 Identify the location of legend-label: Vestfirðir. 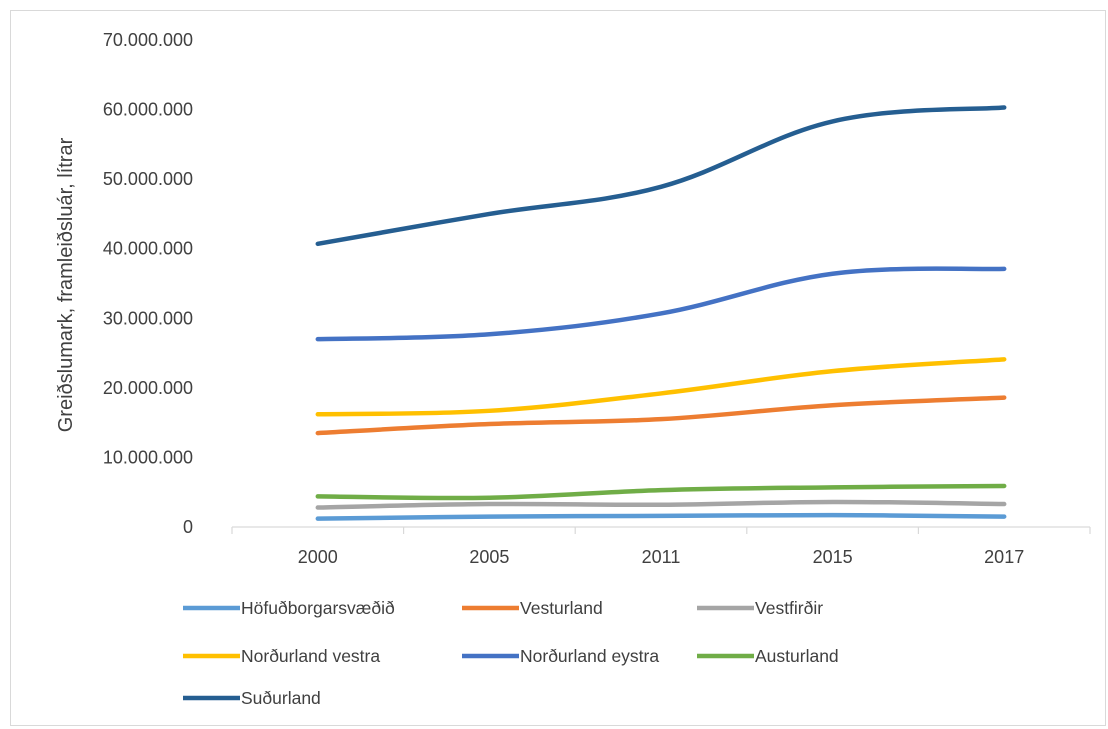
(789, 608).